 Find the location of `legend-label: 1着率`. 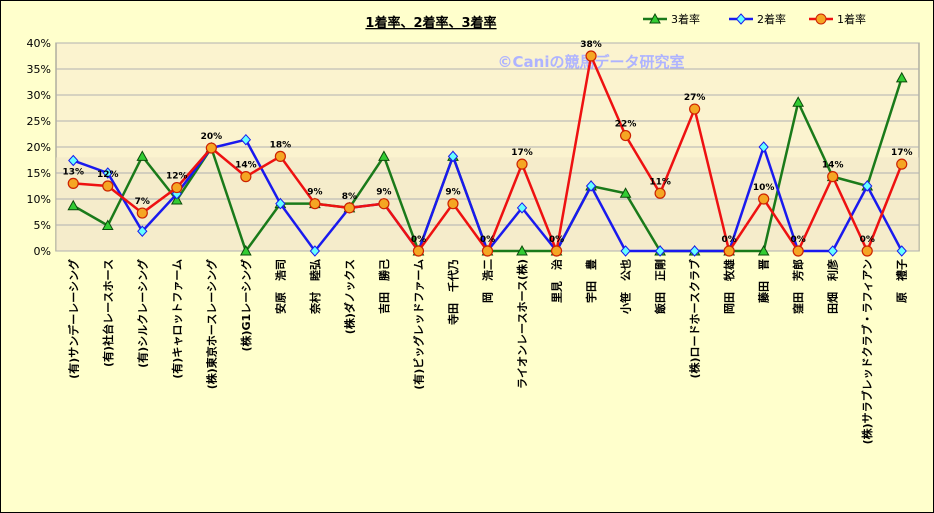

legend-label: 1着率 is located at coordinates (851, 19).